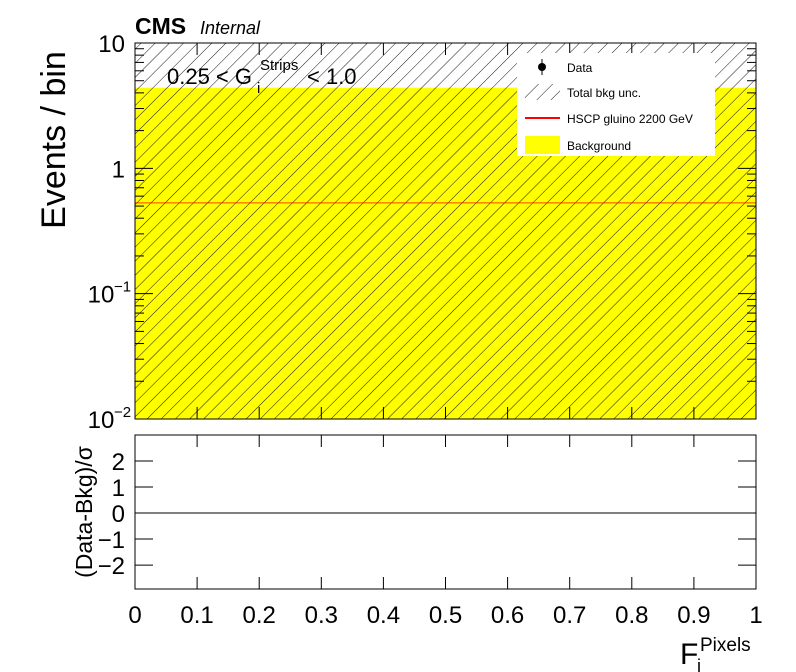 The height and width of the screenshot is (672, 796). Describe the element at coordinates (507, 615) in the screenshot. I see `x-tick-label: 0.6` at that location.